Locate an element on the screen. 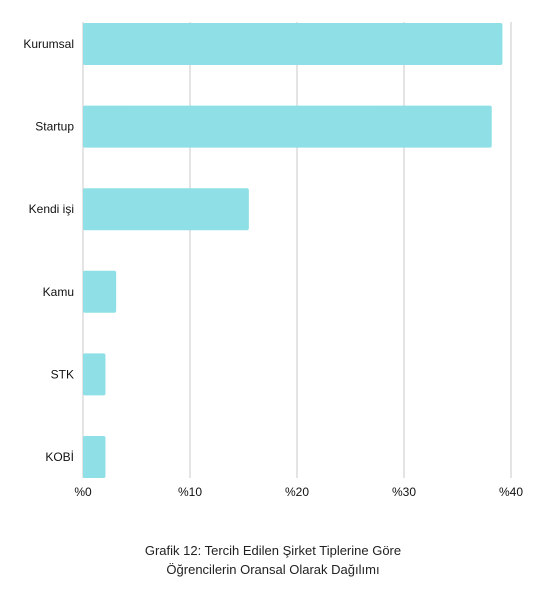 This screenshot has height=600, width=546. x-axis-tick-labels: %0 %10 %20 %30 %40 is located at coordinates (298, 492).